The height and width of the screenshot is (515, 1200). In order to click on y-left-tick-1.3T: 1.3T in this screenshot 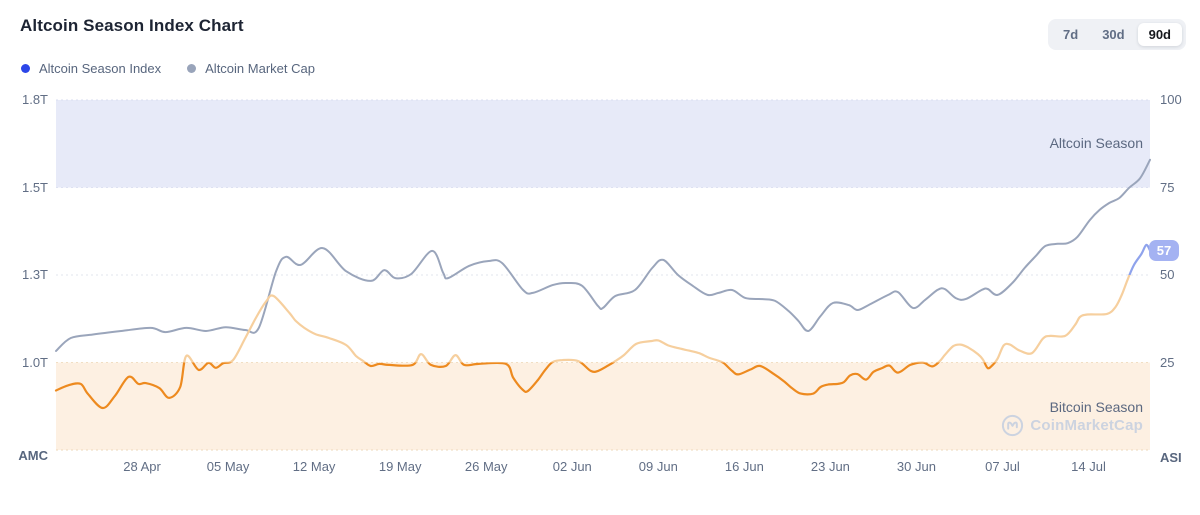, I will do `click(34, 274)`.